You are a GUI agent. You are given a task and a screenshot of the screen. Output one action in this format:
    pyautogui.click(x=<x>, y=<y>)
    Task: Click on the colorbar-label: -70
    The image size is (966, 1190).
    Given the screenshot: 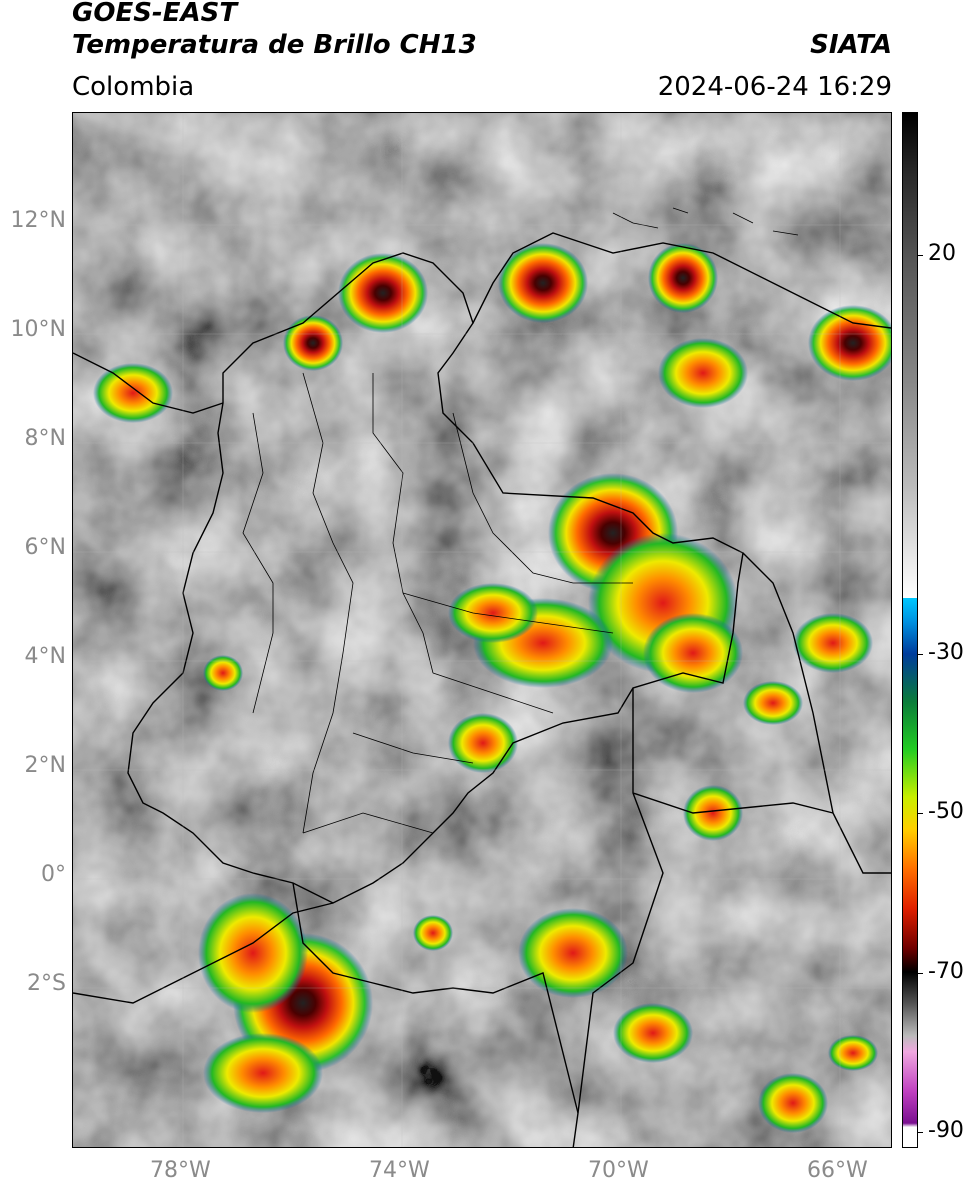 What is the action you would take?
    pyautogui.click(x=946, y=971)
    